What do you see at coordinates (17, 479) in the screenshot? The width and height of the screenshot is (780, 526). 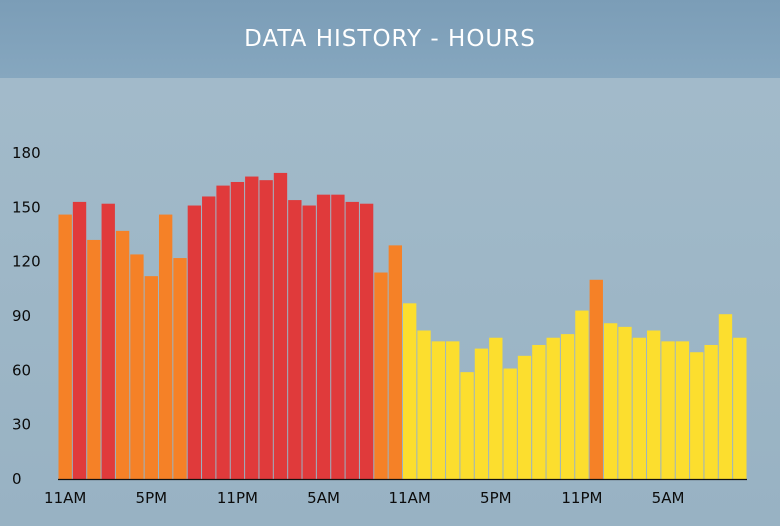 I see `y-tick-label: 0` at bounding box center [17, 479].